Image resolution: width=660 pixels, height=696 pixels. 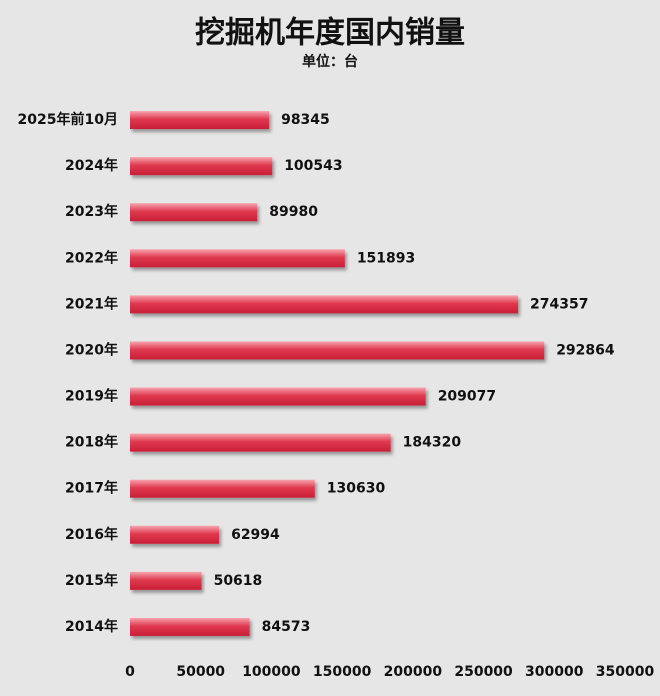 What do you see at coordinates (559, 304) in the screenshot?
I see `value-label: 274357` at bounding box center [559, 304].